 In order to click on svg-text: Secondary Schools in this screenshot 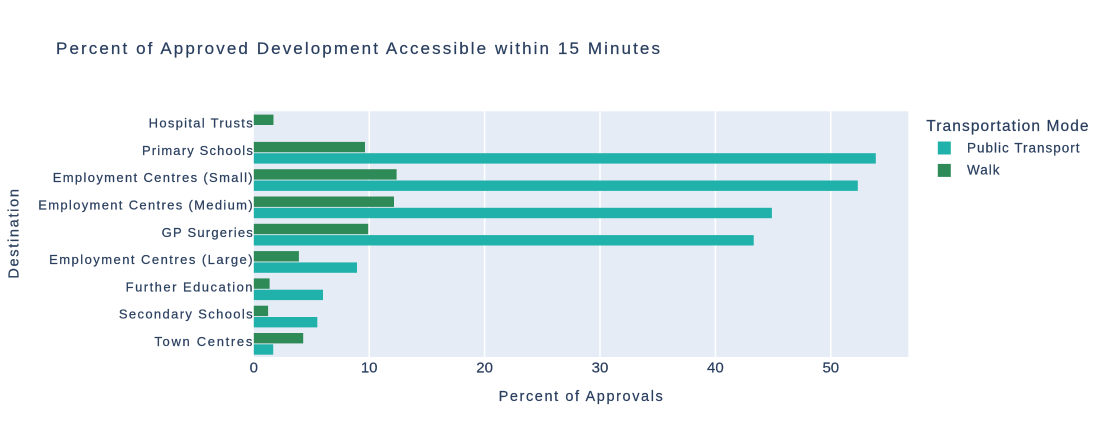, I will do `click(186, 314)`.